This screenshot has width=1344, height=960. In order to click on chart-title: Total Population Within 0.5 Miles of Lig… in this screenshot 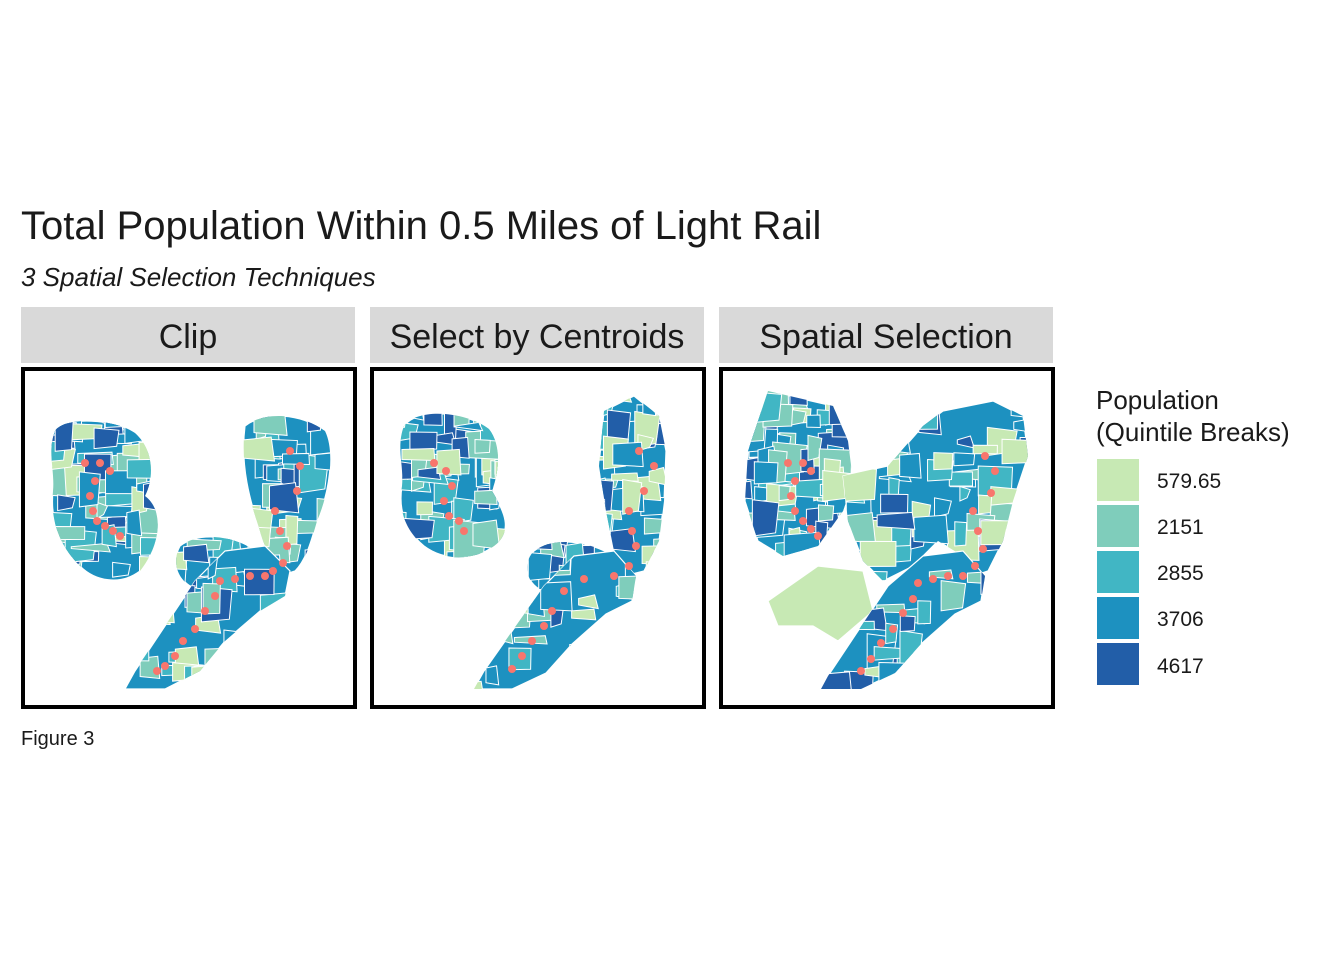, I will do `click(421, 226)`.